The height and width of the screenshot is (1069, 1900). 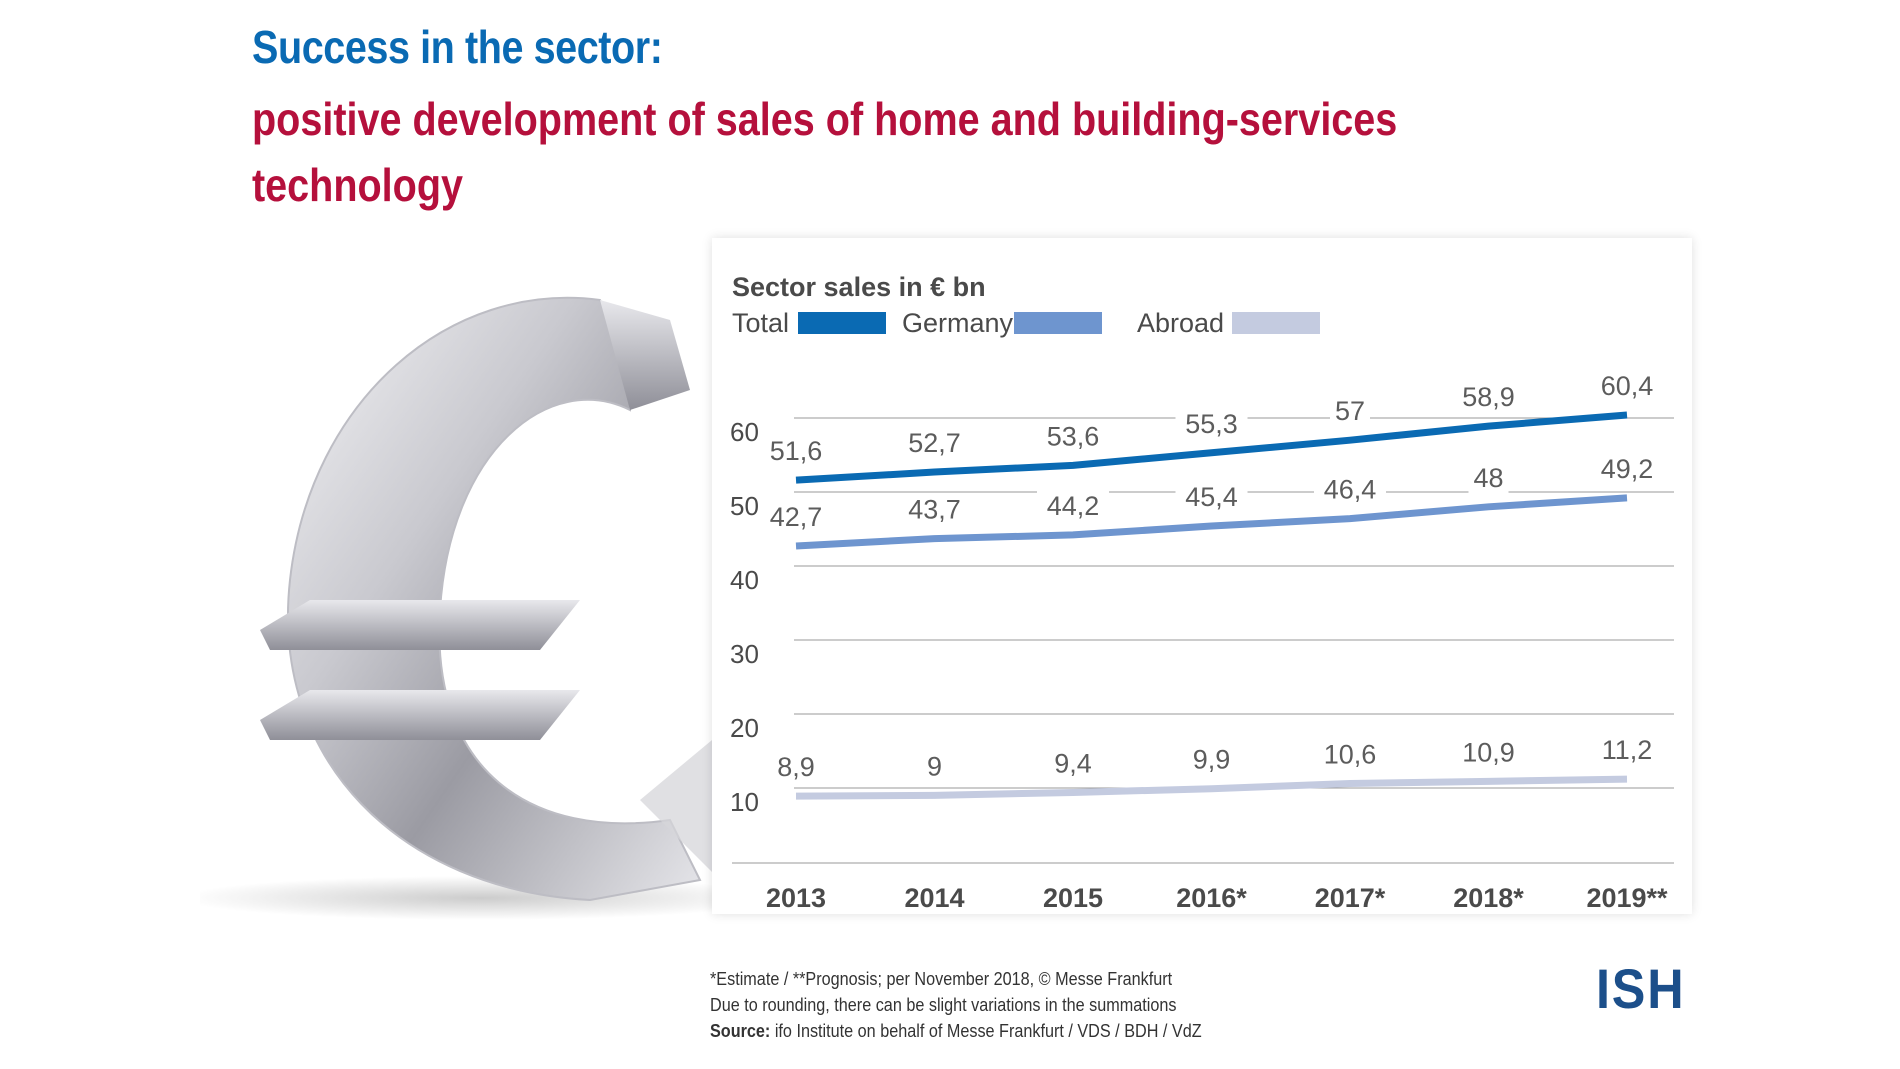 I want to click on data-label-germany-0: 42,7, so click(x=796, y=517).